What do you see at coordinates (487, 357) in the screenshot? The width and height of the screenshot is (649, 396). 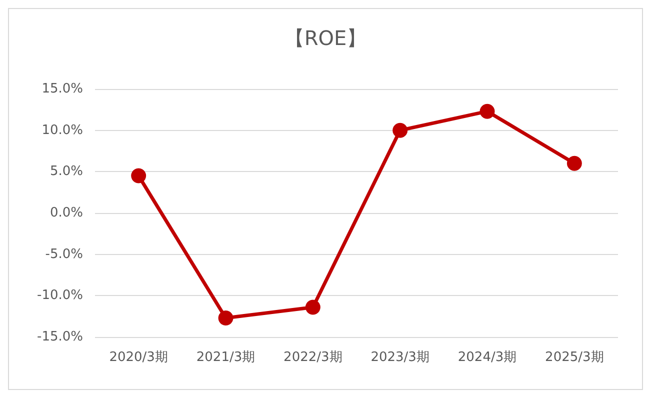 I see `x-tick-label: 2024/3期` at bounding box center [487, 357].